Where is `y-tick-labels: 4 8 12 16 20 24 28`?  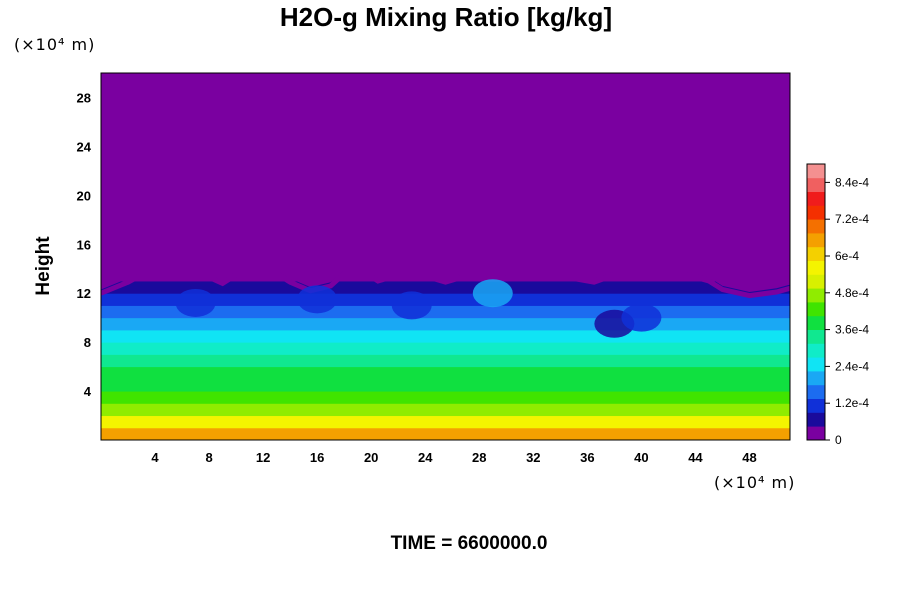 y-tick-labels: 4 8 12 16 20 24 28 is located at coordinates (84, 244).